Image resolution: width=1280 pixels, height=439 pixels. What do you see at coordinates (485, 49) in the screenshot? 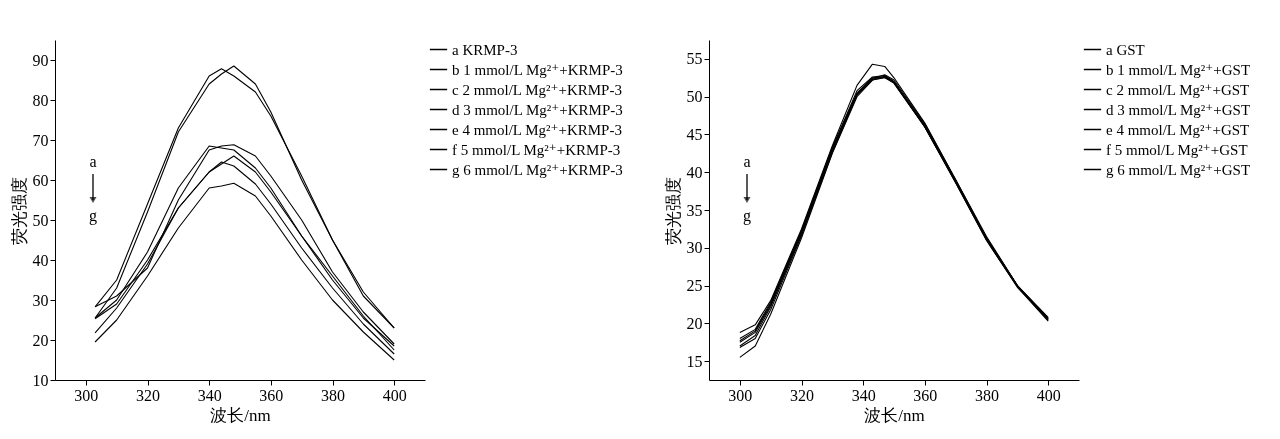
I see `legend-label: a KRMP-3` at bounding box center [485, 49].